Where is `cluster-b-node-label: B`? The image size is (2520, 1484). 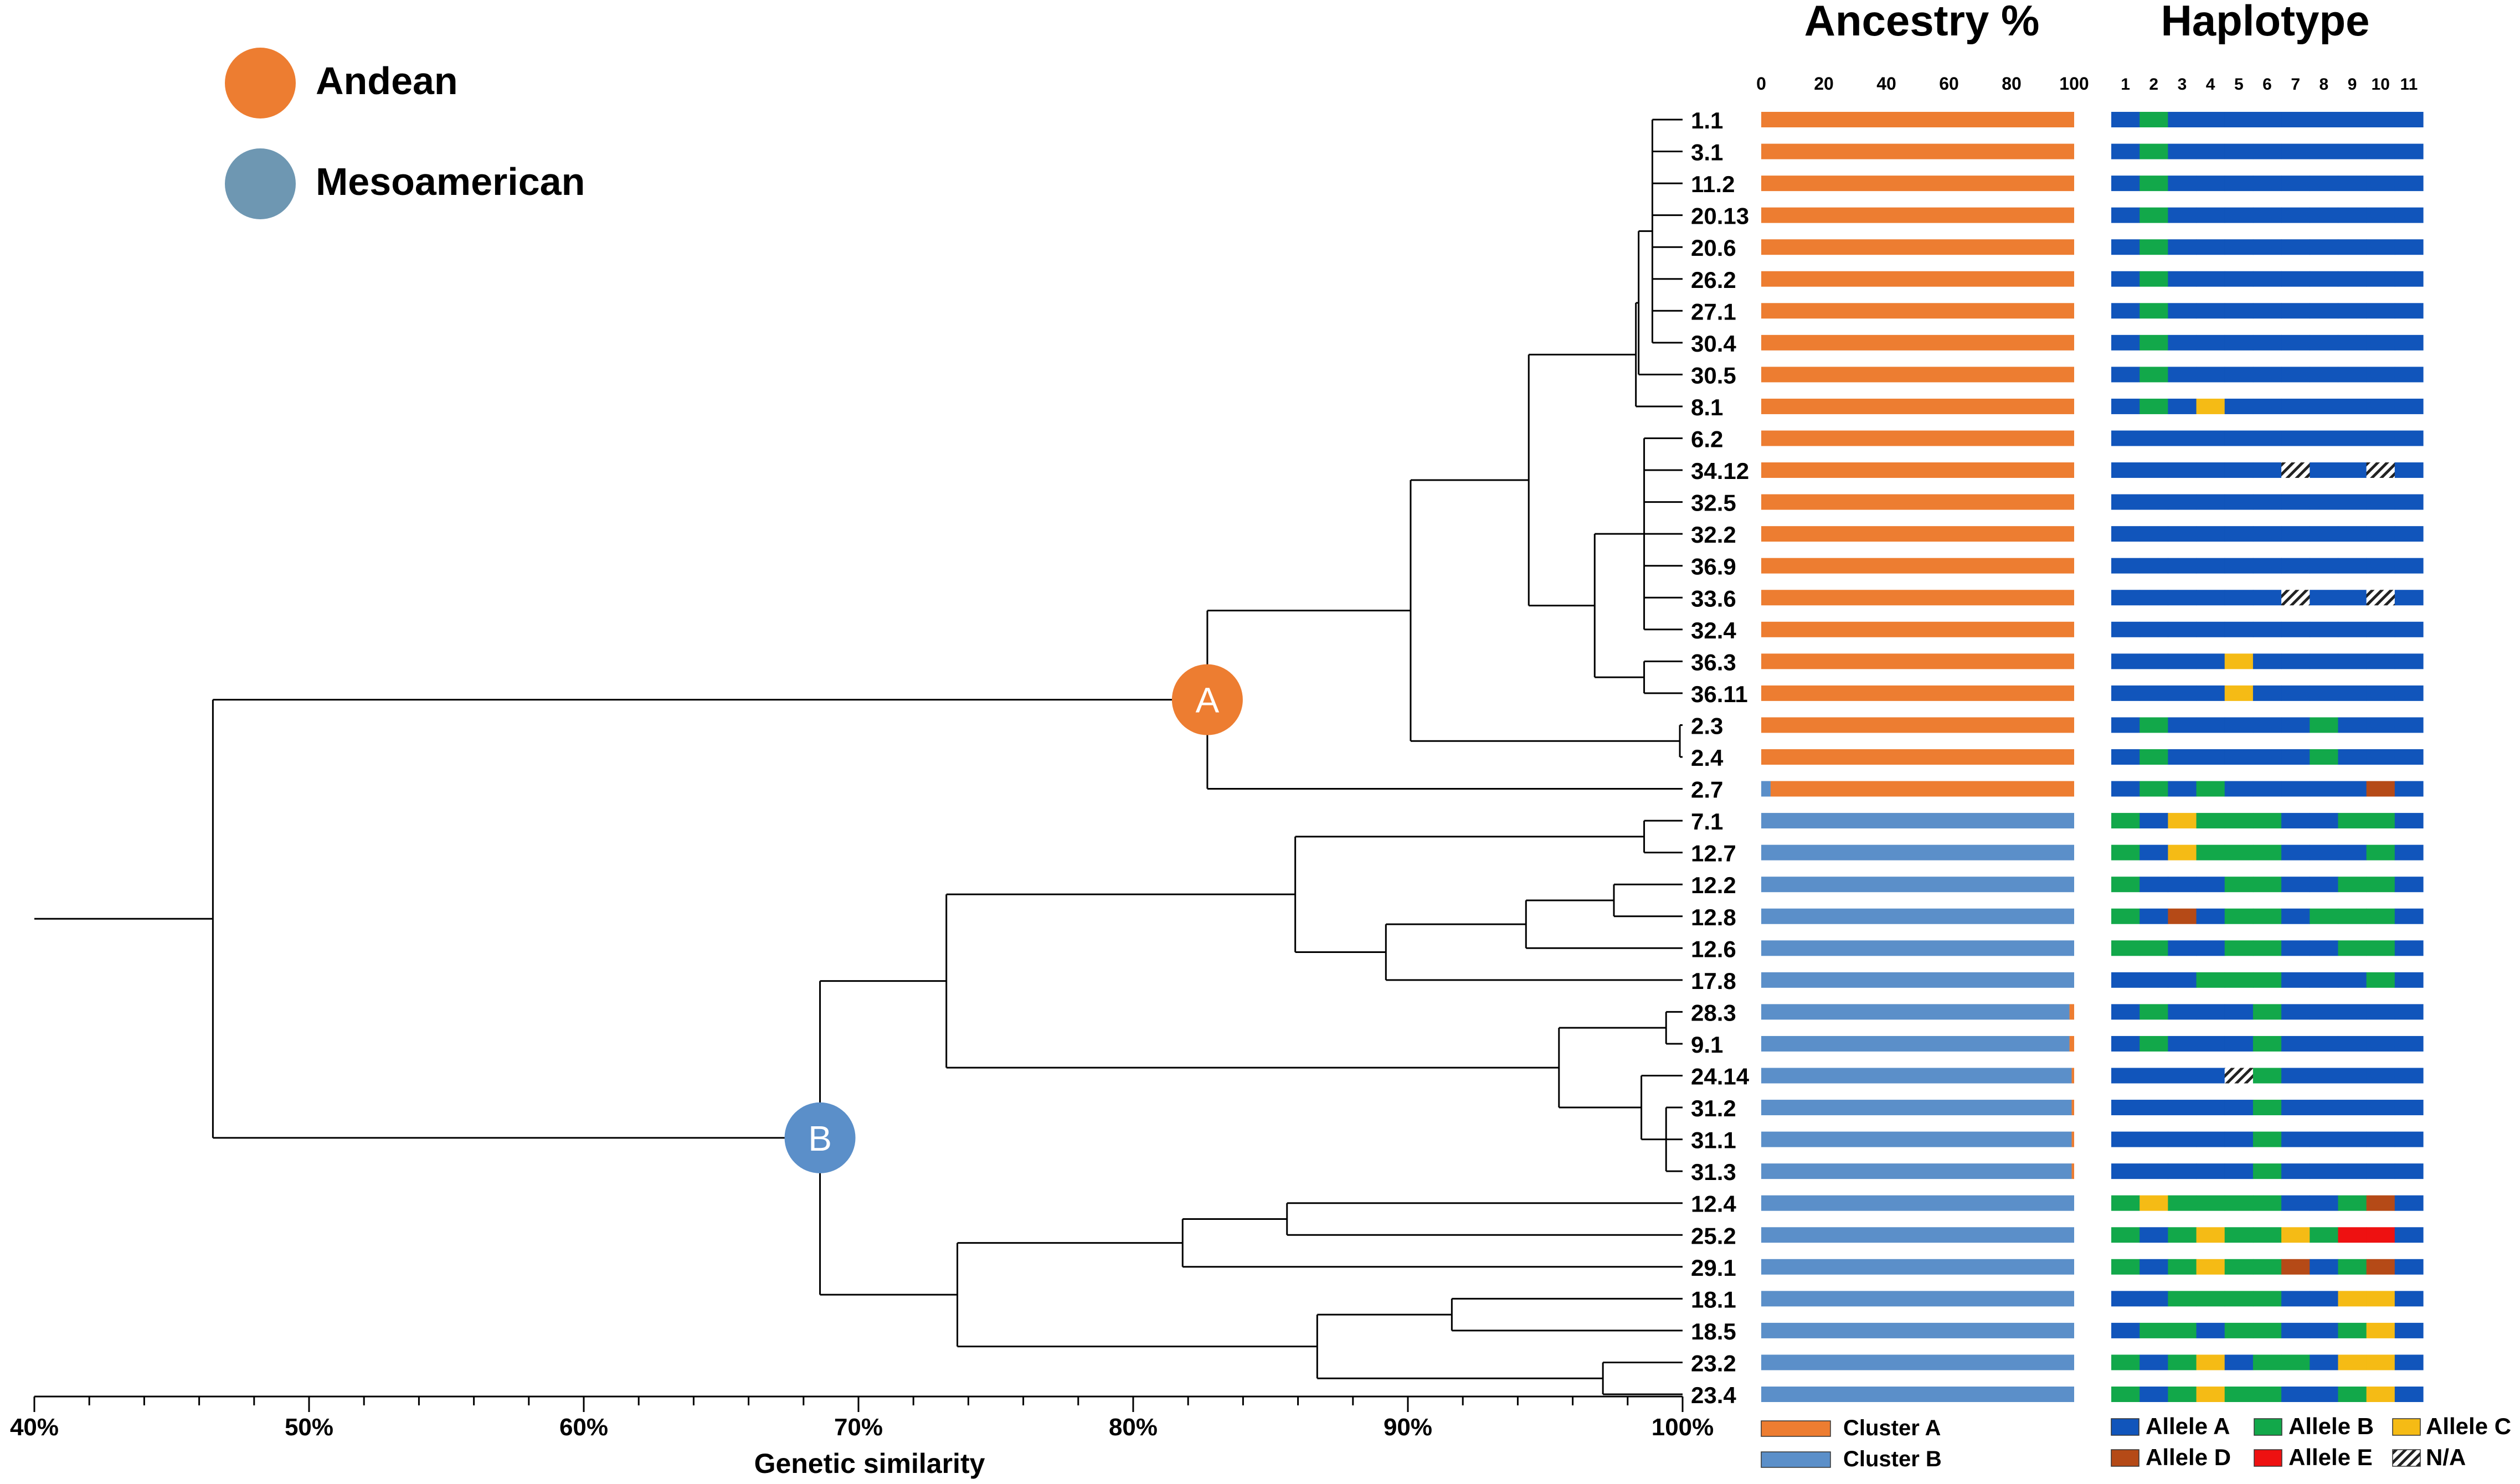 cluster-b-node-label: B is located at coordinates (820, 1138).